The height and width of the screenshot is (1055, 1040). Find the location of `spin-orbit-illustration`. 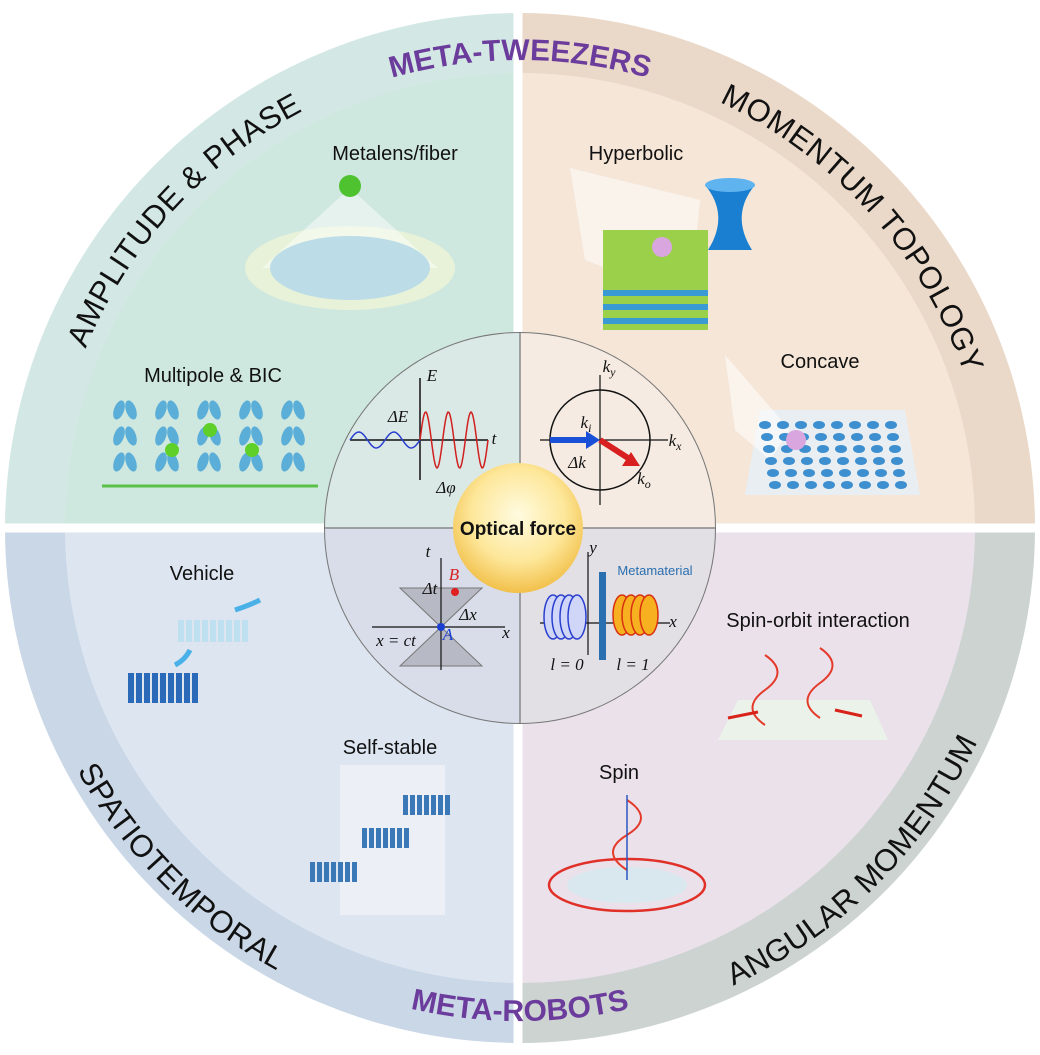

spin-orbit-illustration is located at coordinates (803, 693).